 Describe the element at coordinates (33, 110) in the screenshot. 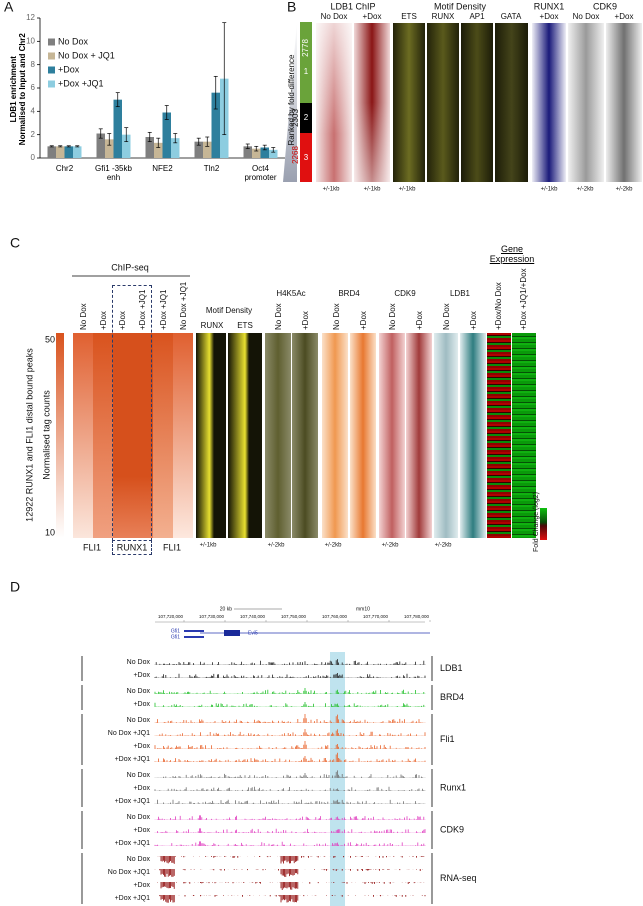

I see `y-tick-label: 4` at that location.